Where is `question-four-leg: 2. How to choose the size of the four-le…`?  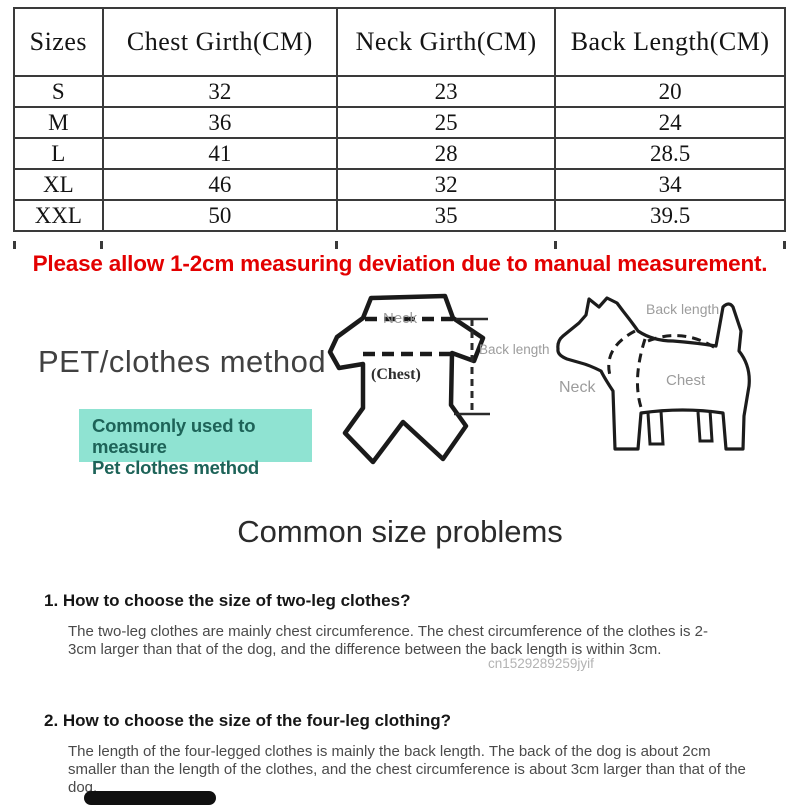 question-four-leg: 2. How to choose the size of the four-le… is located at coordinates (248, 720).